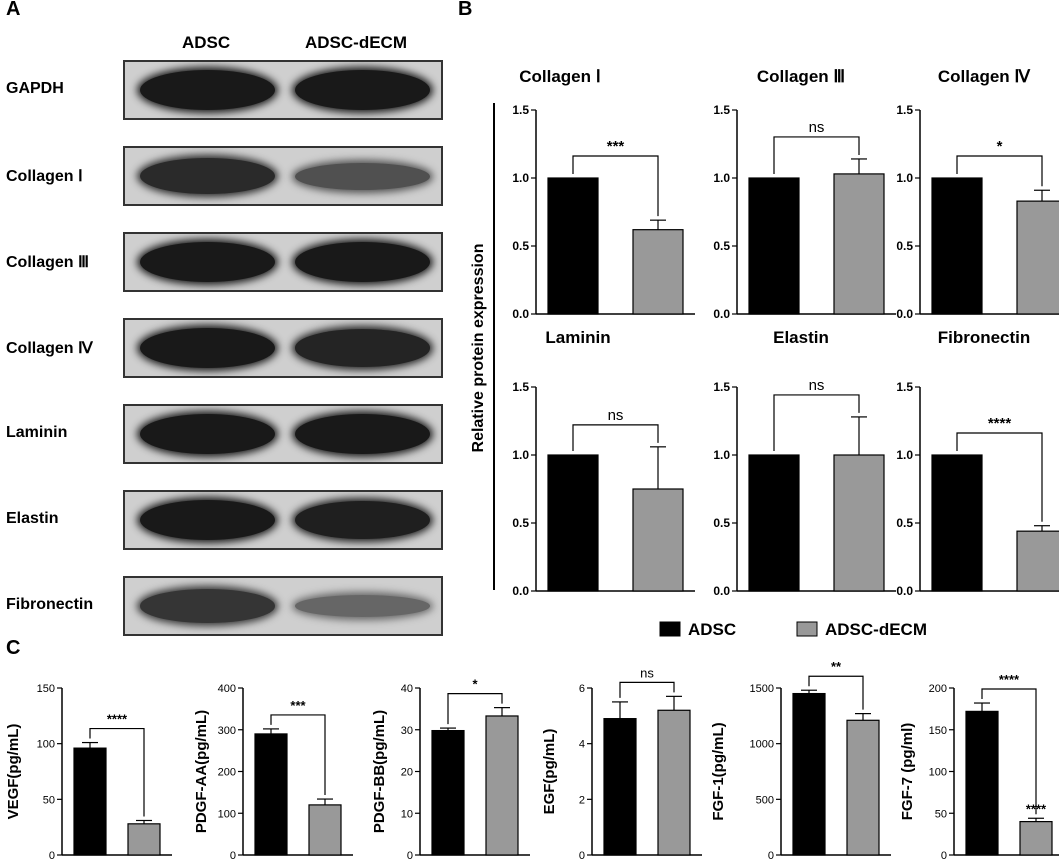  Describe the element at coordinates (712, 629) in the screenshot. I see `legend-label-0: ADSC` at that location.